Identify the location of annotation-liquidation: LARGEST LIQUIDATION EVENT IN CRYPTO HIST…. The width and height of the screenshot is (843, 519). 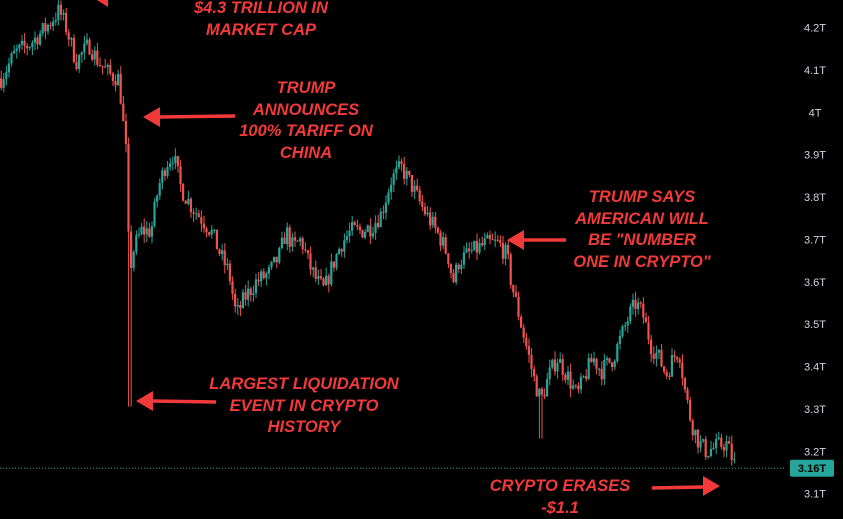
(304, 405).